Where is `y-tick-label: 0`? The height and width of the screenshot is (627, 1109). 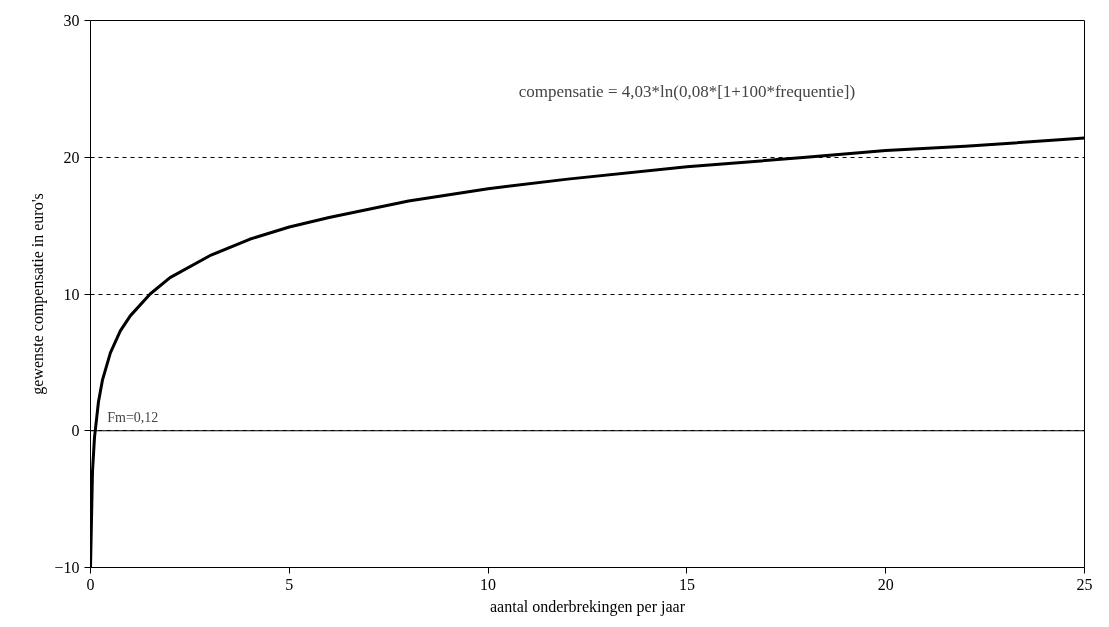 y-tick-label: 0 is located at coordinates (75, 431).